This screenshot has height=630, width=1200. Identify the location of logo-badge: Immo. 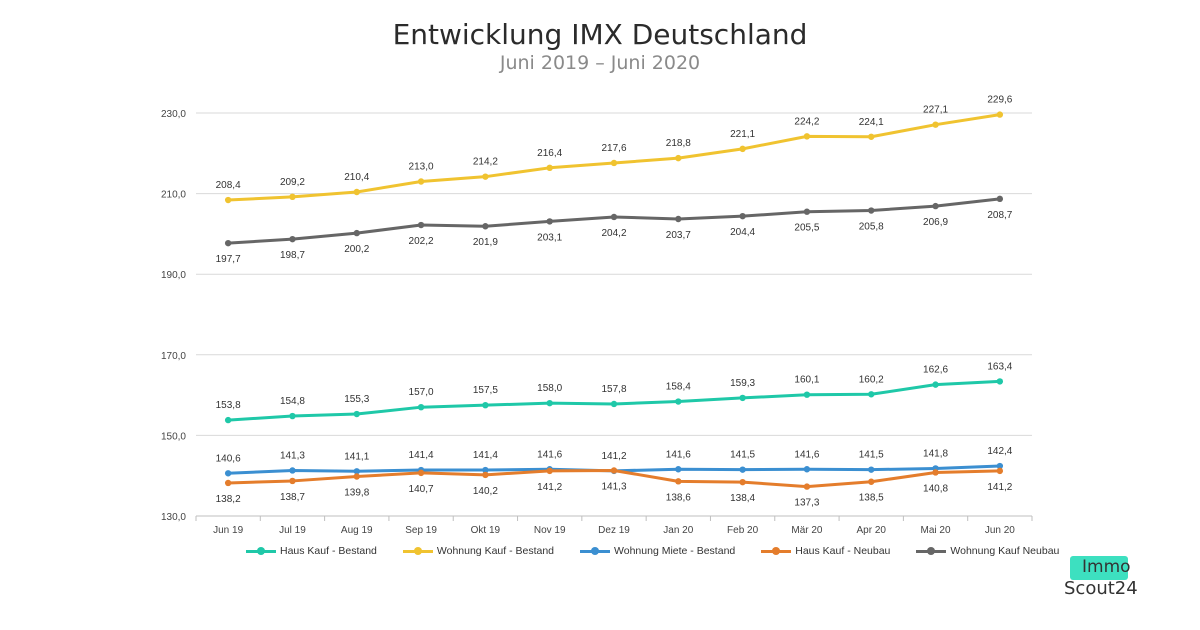
(1100, 568).